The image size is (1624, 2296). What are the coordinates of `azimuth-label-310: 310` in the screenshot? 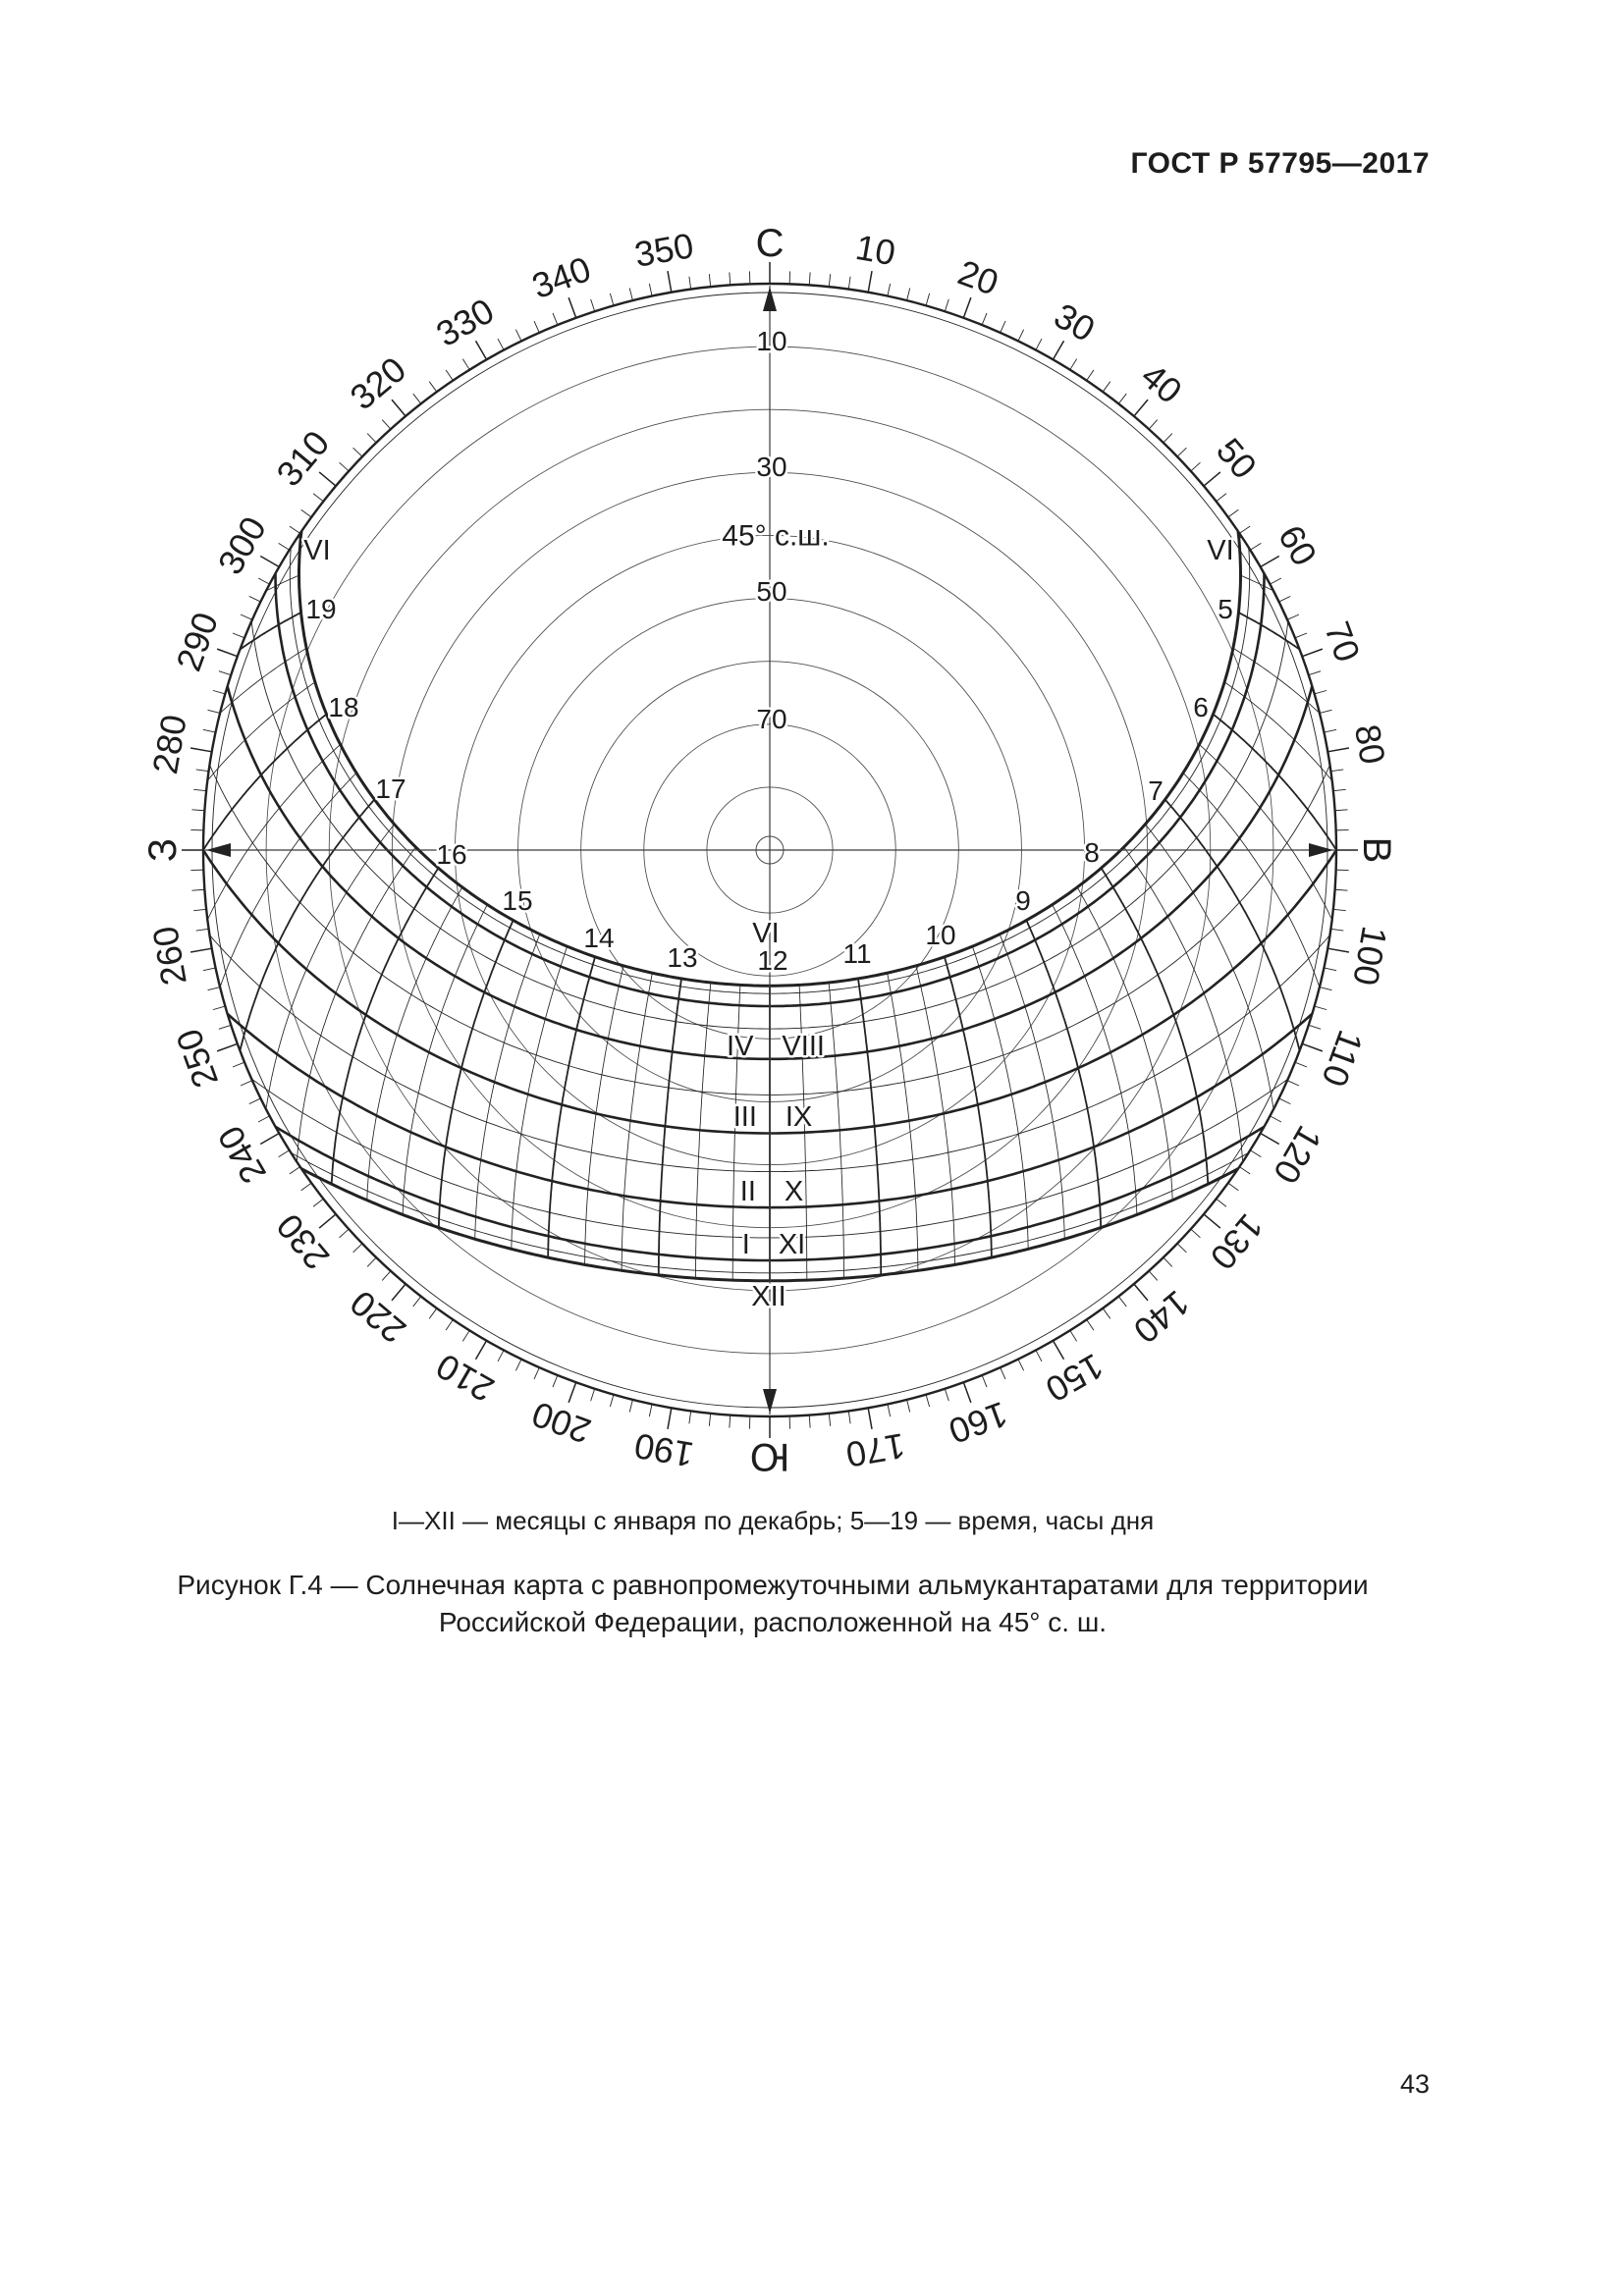 It's located at (302, 458).